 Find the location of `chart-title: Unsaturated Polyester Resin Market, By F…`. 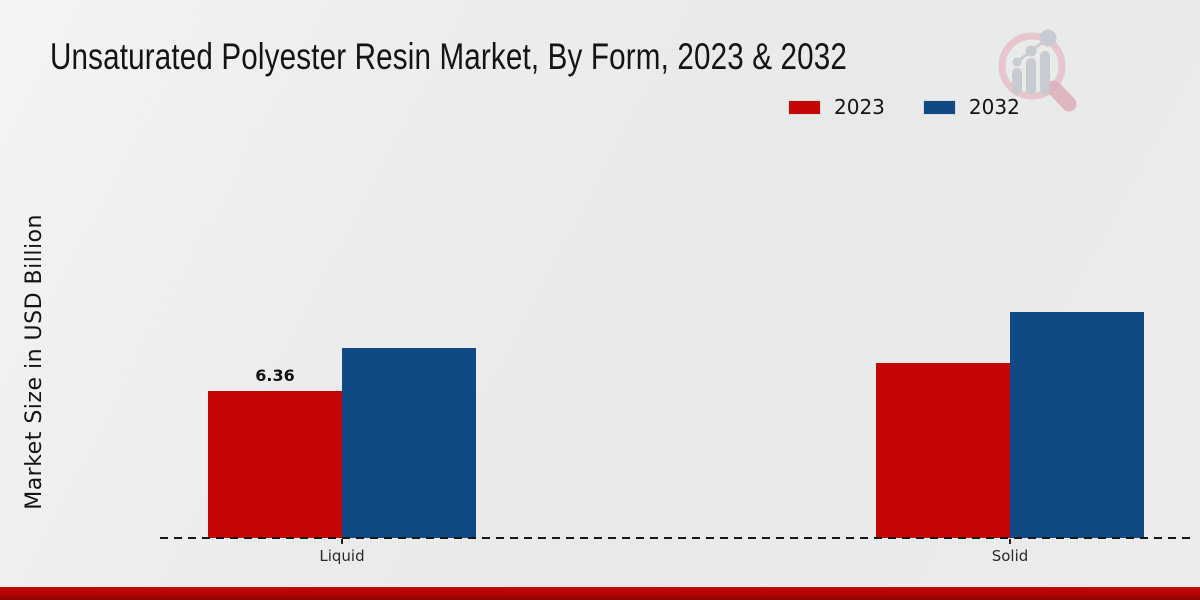

chart-title: Unsaturated Polyester Resin Market, By F… is located at coordinates (449, 56).